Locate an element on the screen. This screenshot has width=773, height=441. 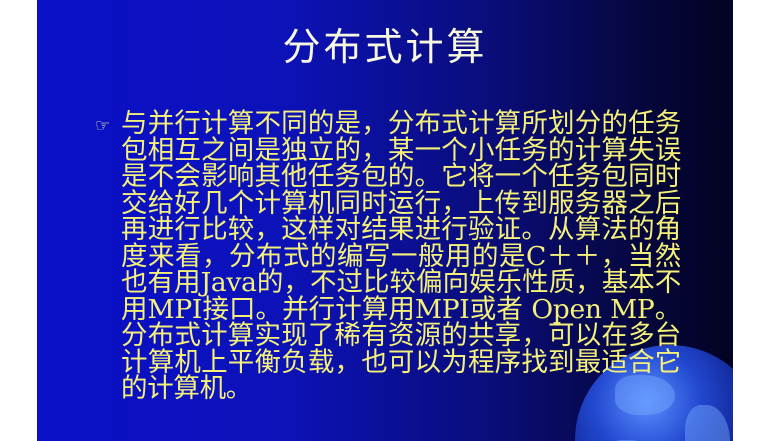
pointing-hand-icon: ☞ is located at coordinates (106, 126).